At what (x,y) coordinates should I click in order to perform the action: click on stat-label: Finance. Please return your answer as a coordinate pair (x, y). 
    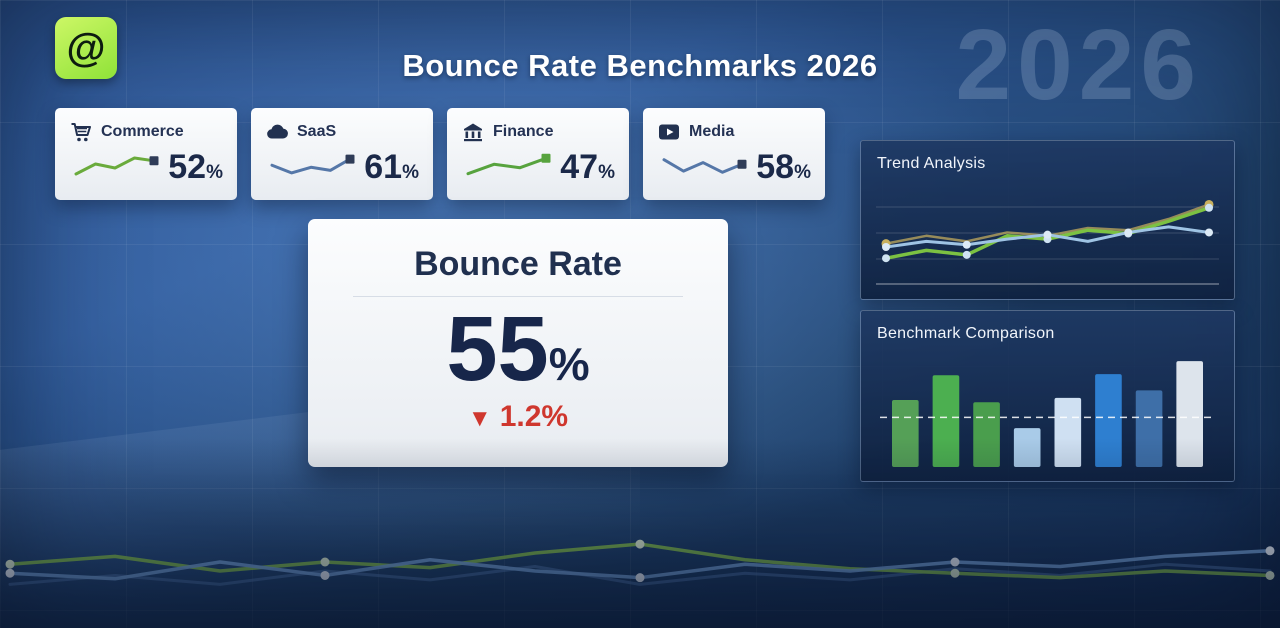
    Looking at the image, I should click on (523, 131).